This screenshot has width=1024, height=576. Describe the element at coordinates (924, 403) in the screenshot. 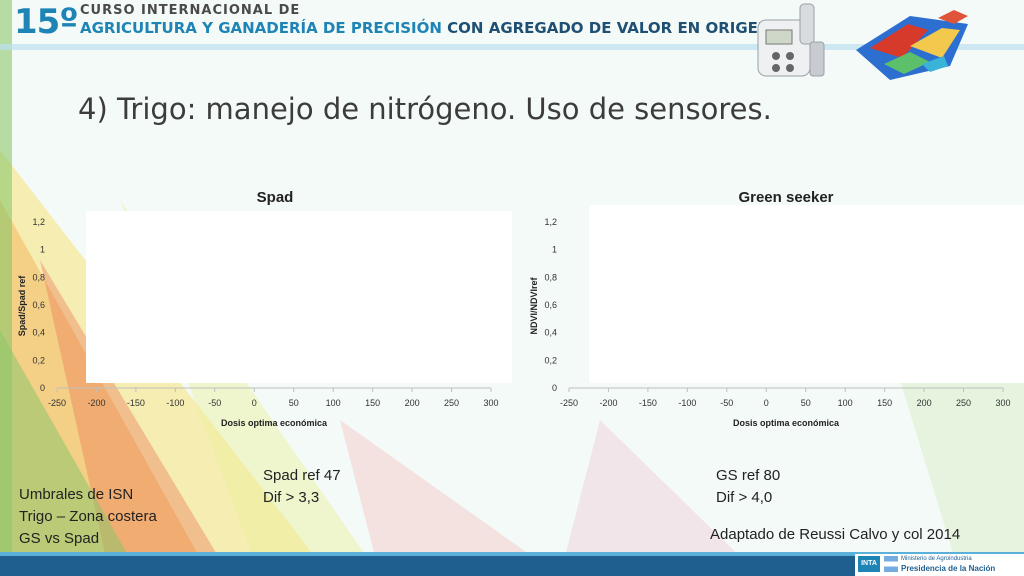

I see `green-seeker-x-tick-label: 200` at that location.